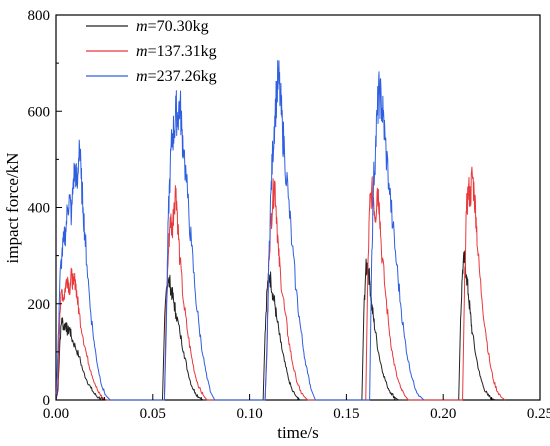 The image size is (550, 446). I want to click on y-axis-ticks: 0 200 400 600 800, so click(45, 208).